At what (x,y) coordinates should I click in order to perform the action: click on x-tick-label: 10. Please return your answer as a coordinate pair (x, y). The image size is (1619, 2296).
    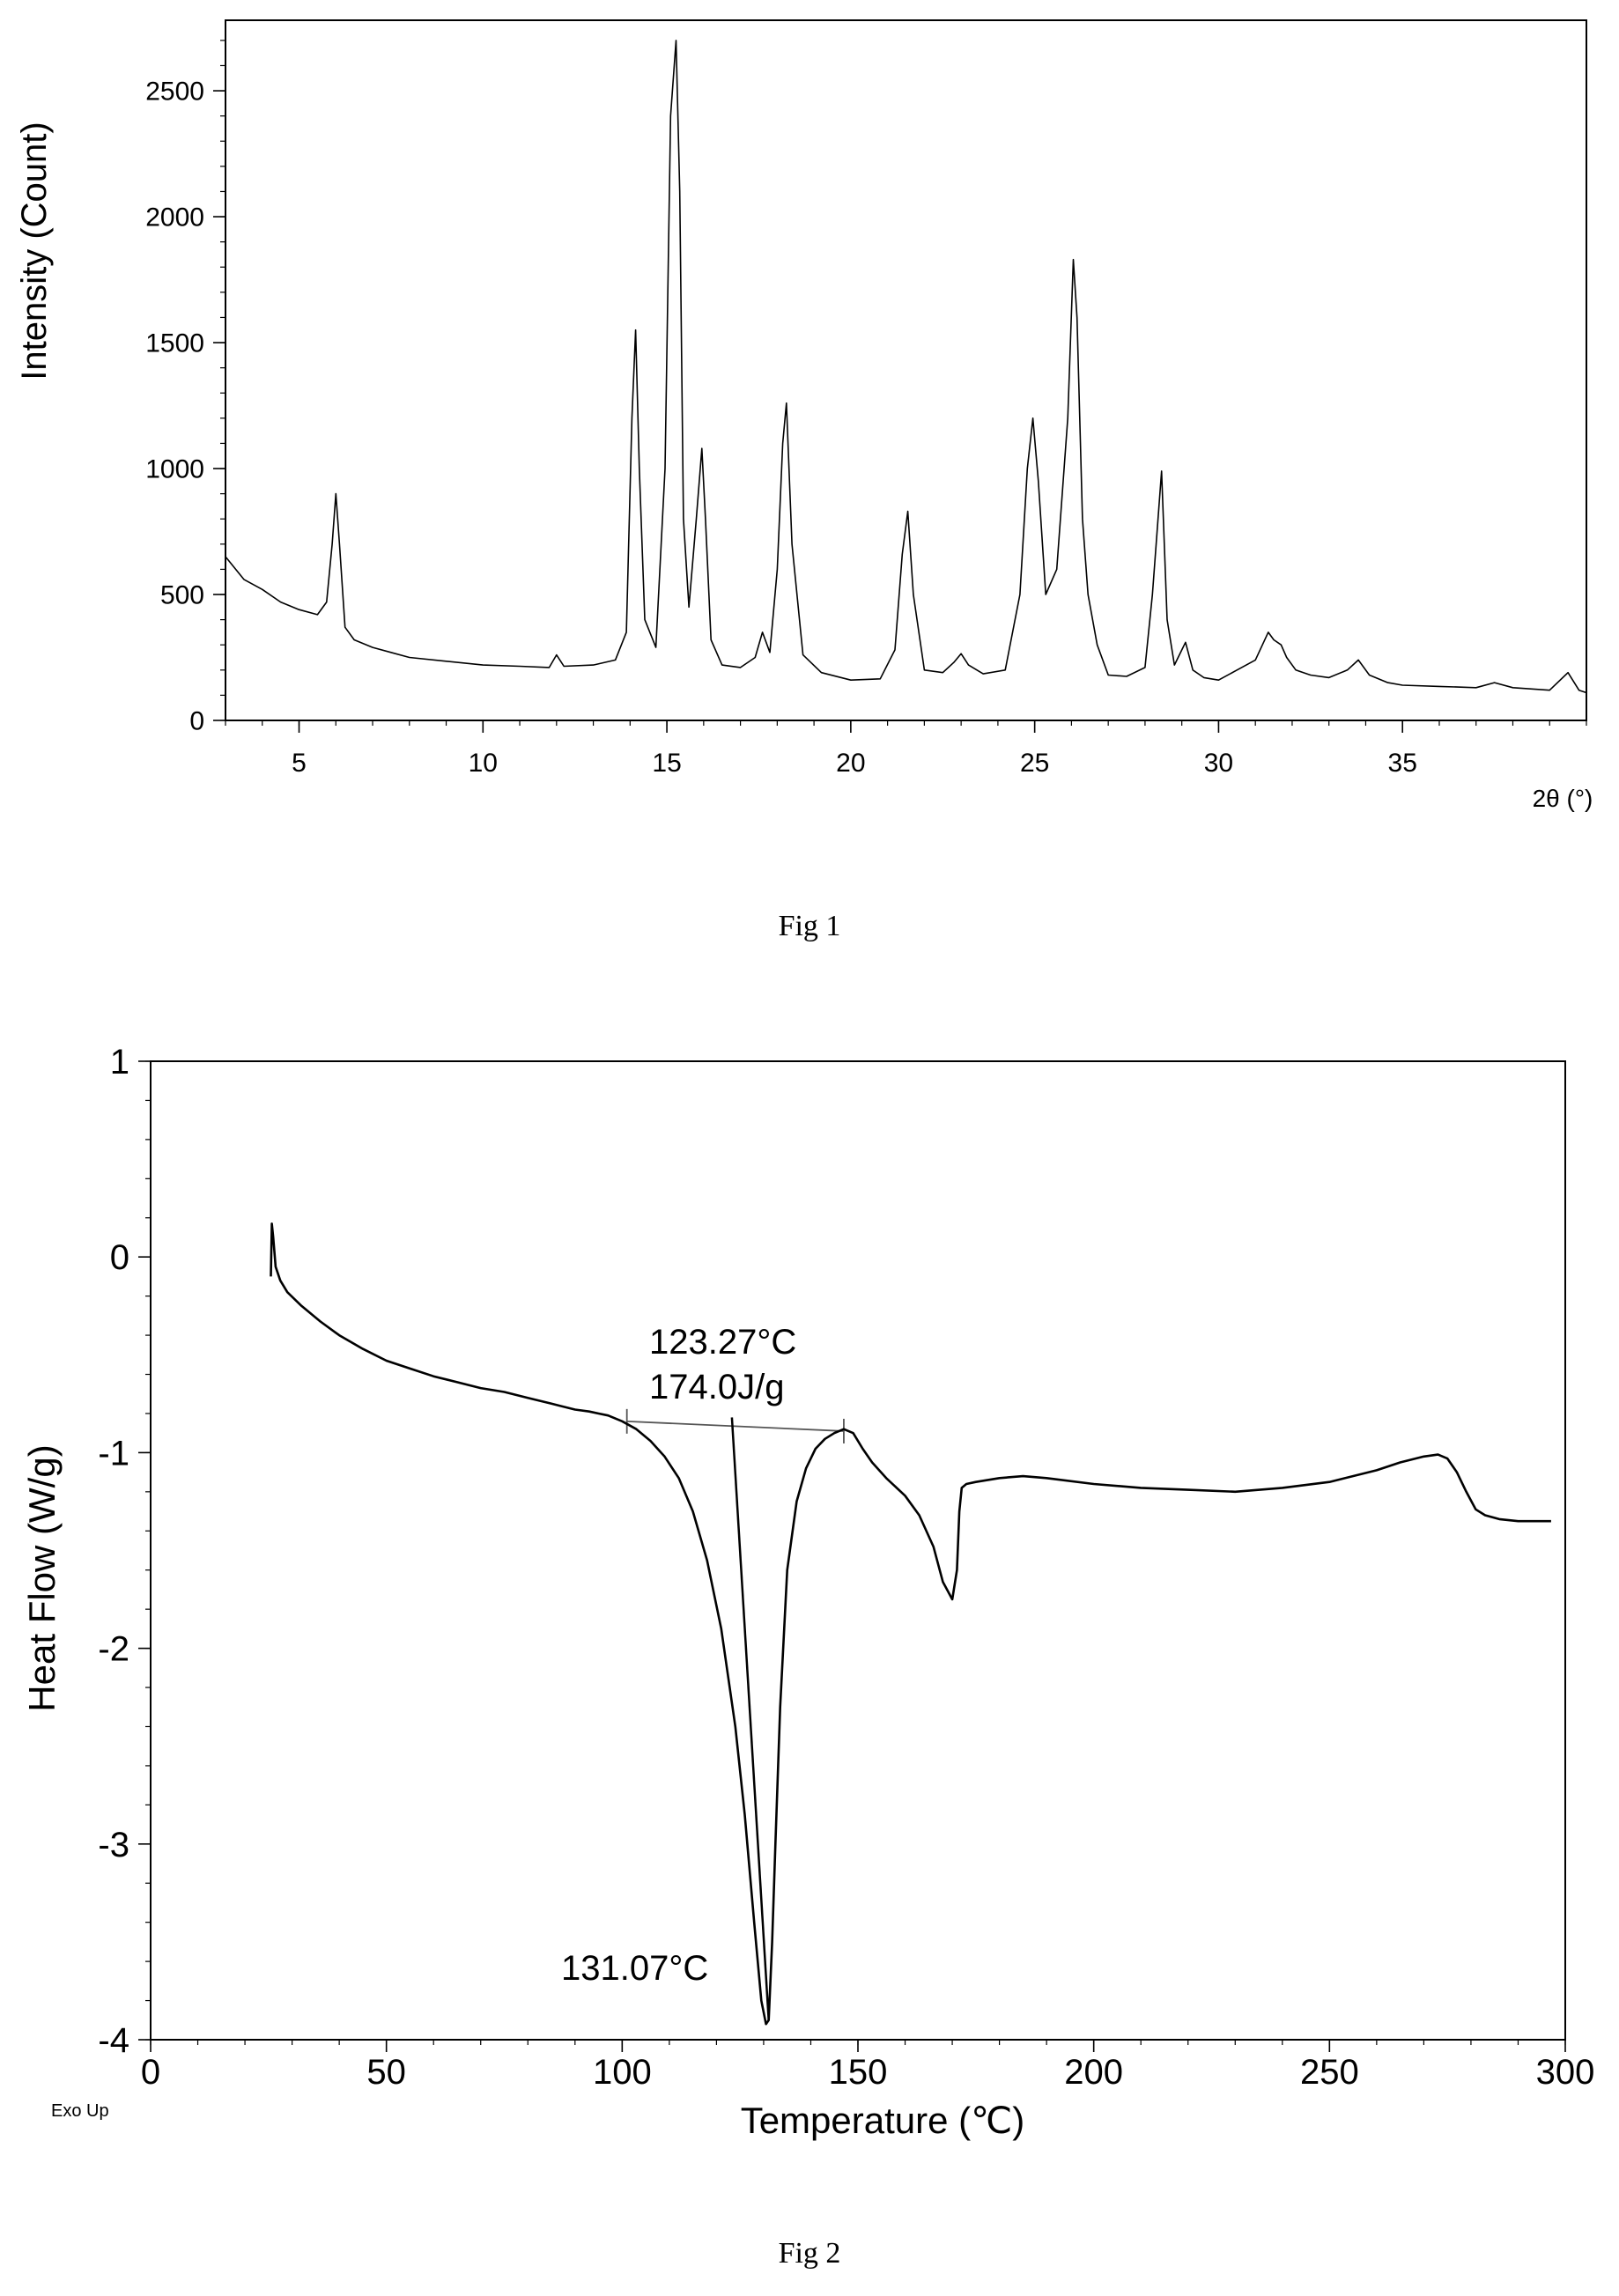
    Looking at the image, I should click on (483, 763).